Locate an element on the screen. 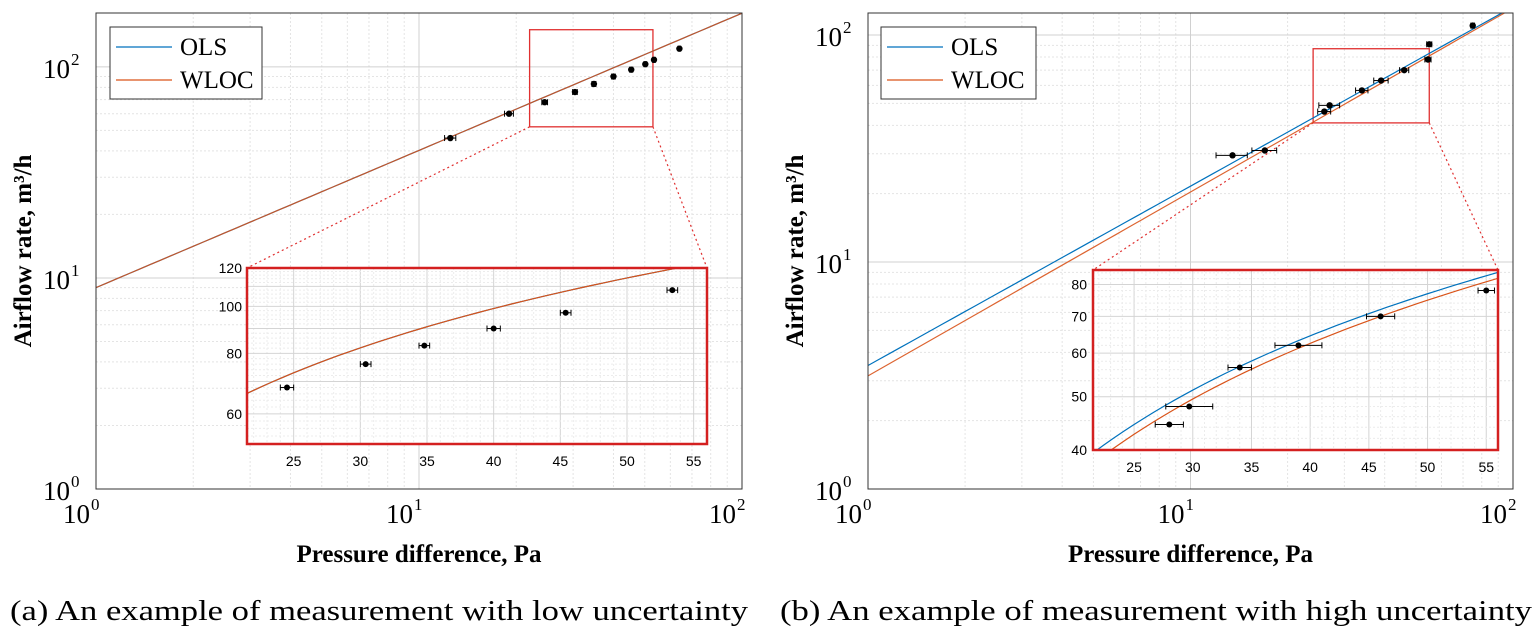 The width and height of the screenshot is (1539, 638). inset-x-tick-label: 40 is located at coordinates (494, 461).